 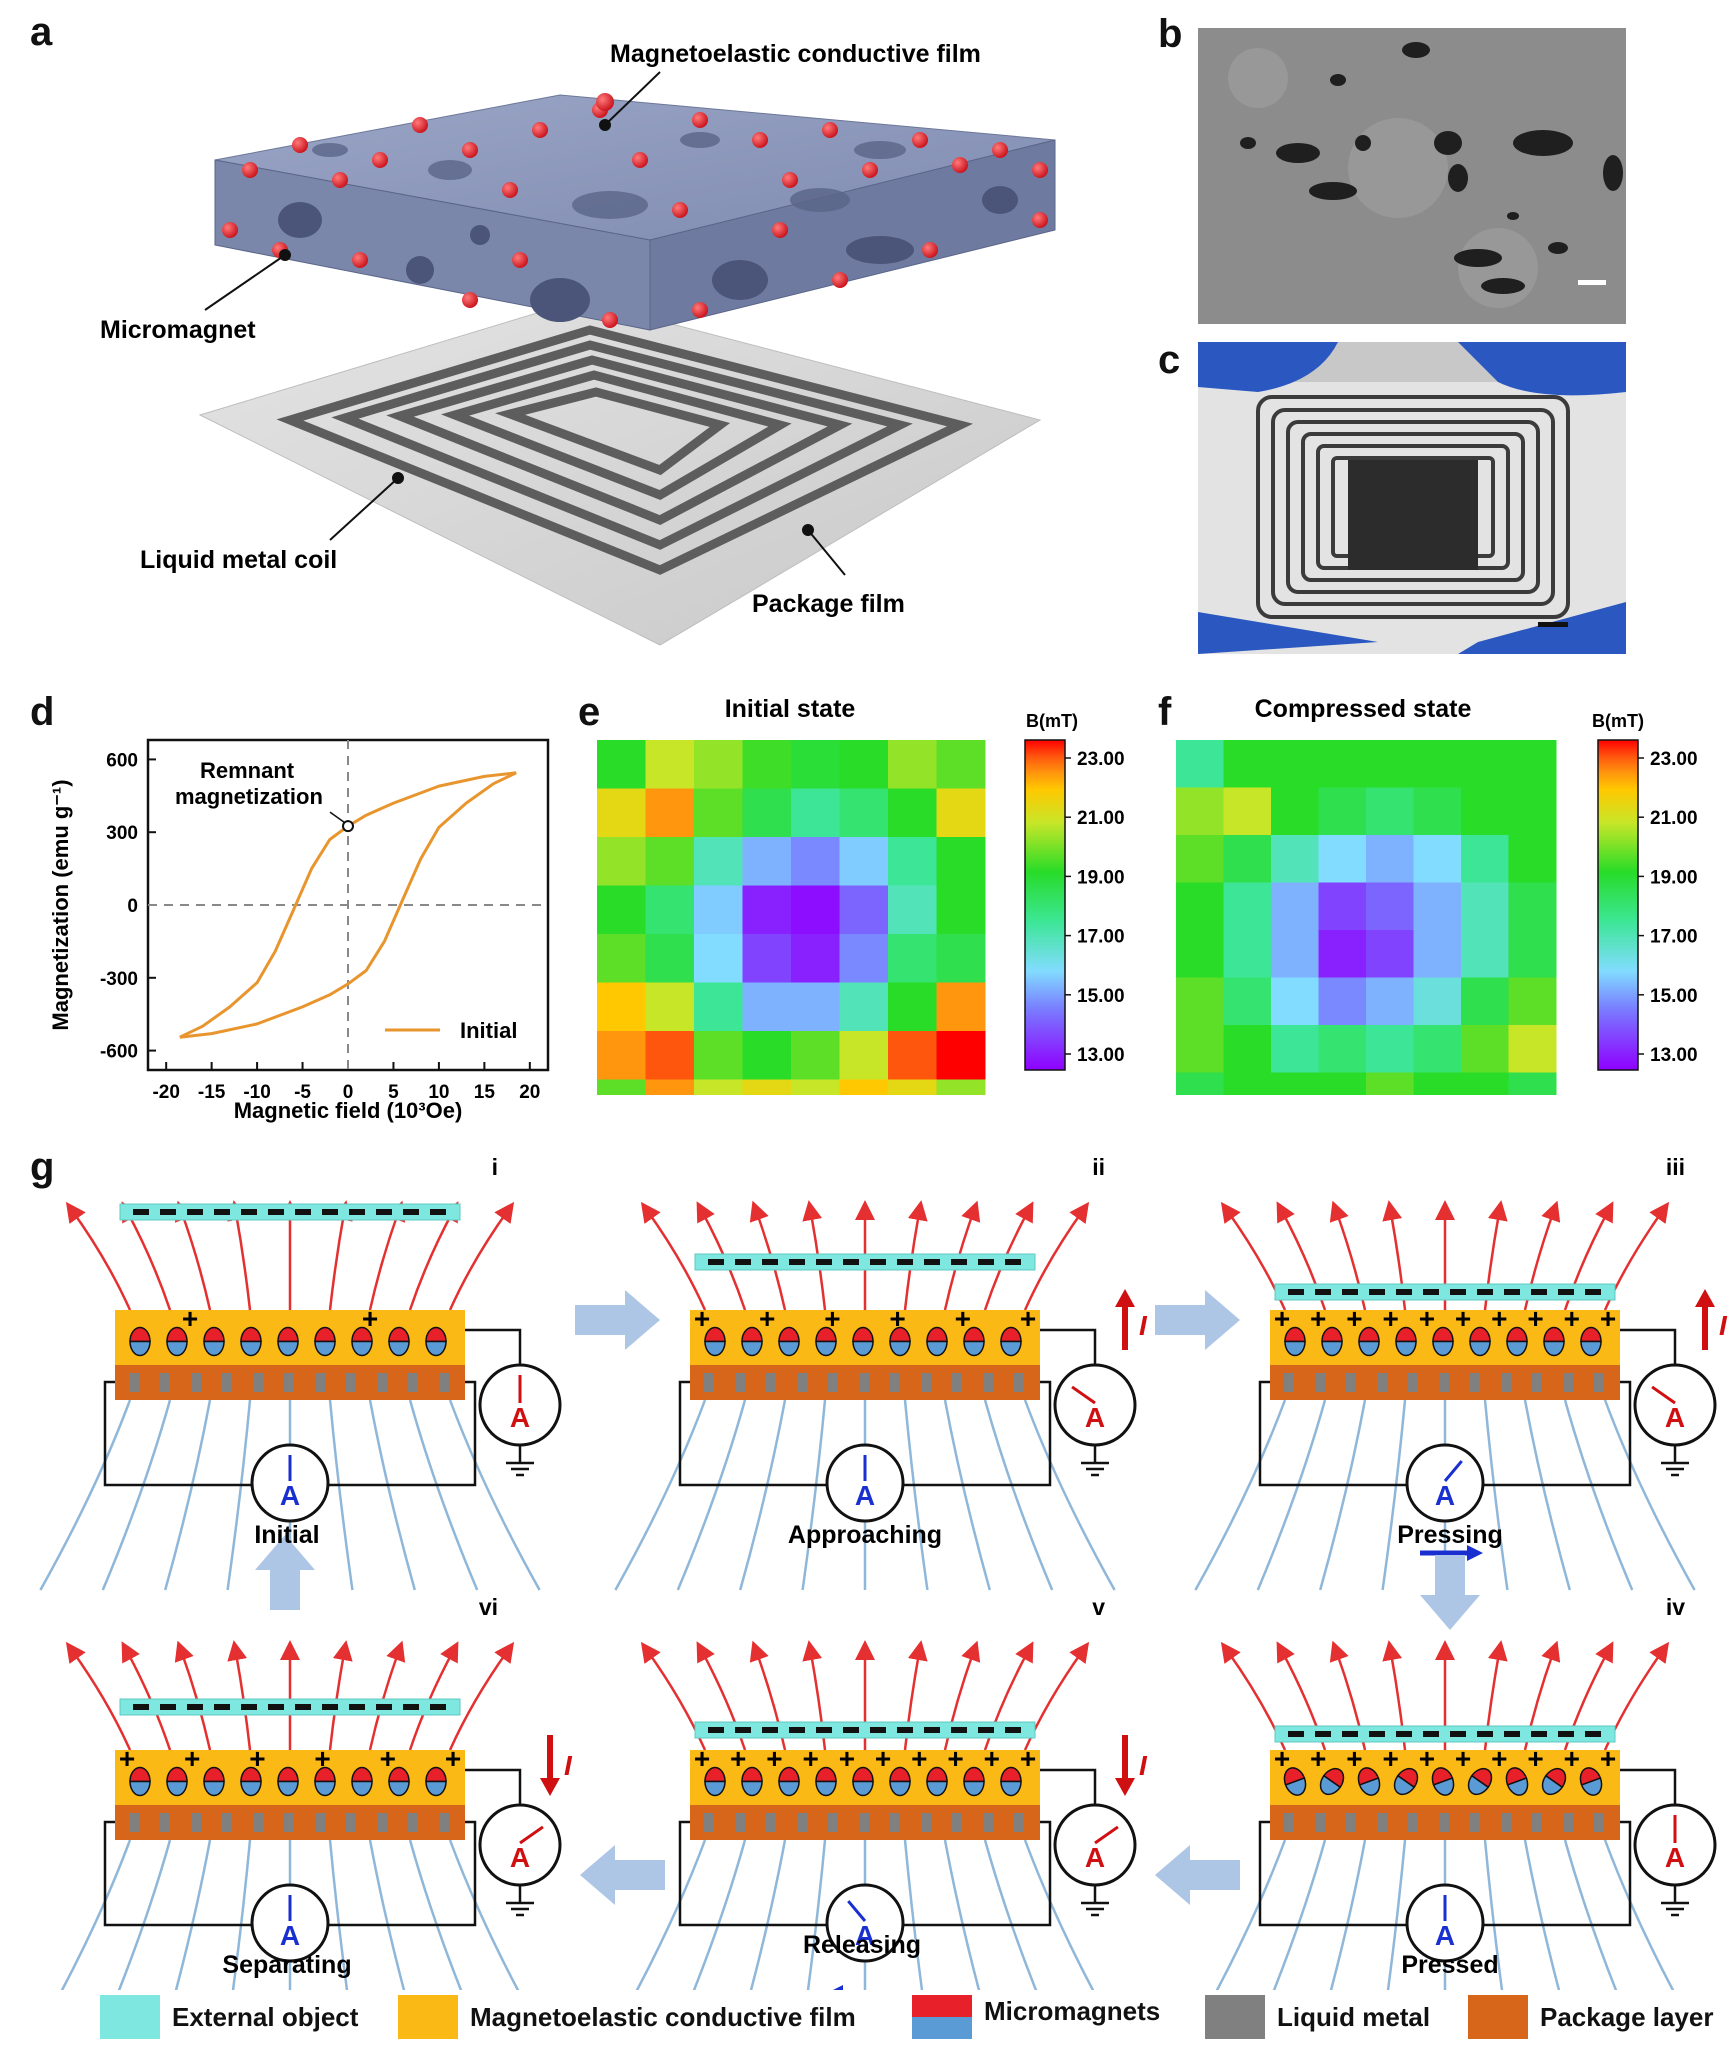 I want to click on device-photo, so click(x=1412, y=498).